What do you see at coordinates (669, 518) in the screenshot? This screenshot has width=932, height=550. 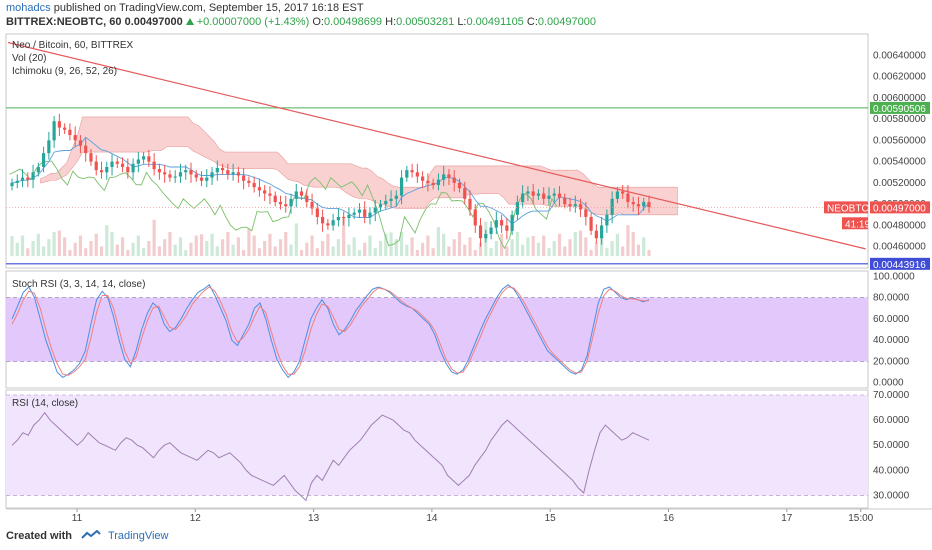 I see `time-tick-label: 16` at bounding box center [669, 518].